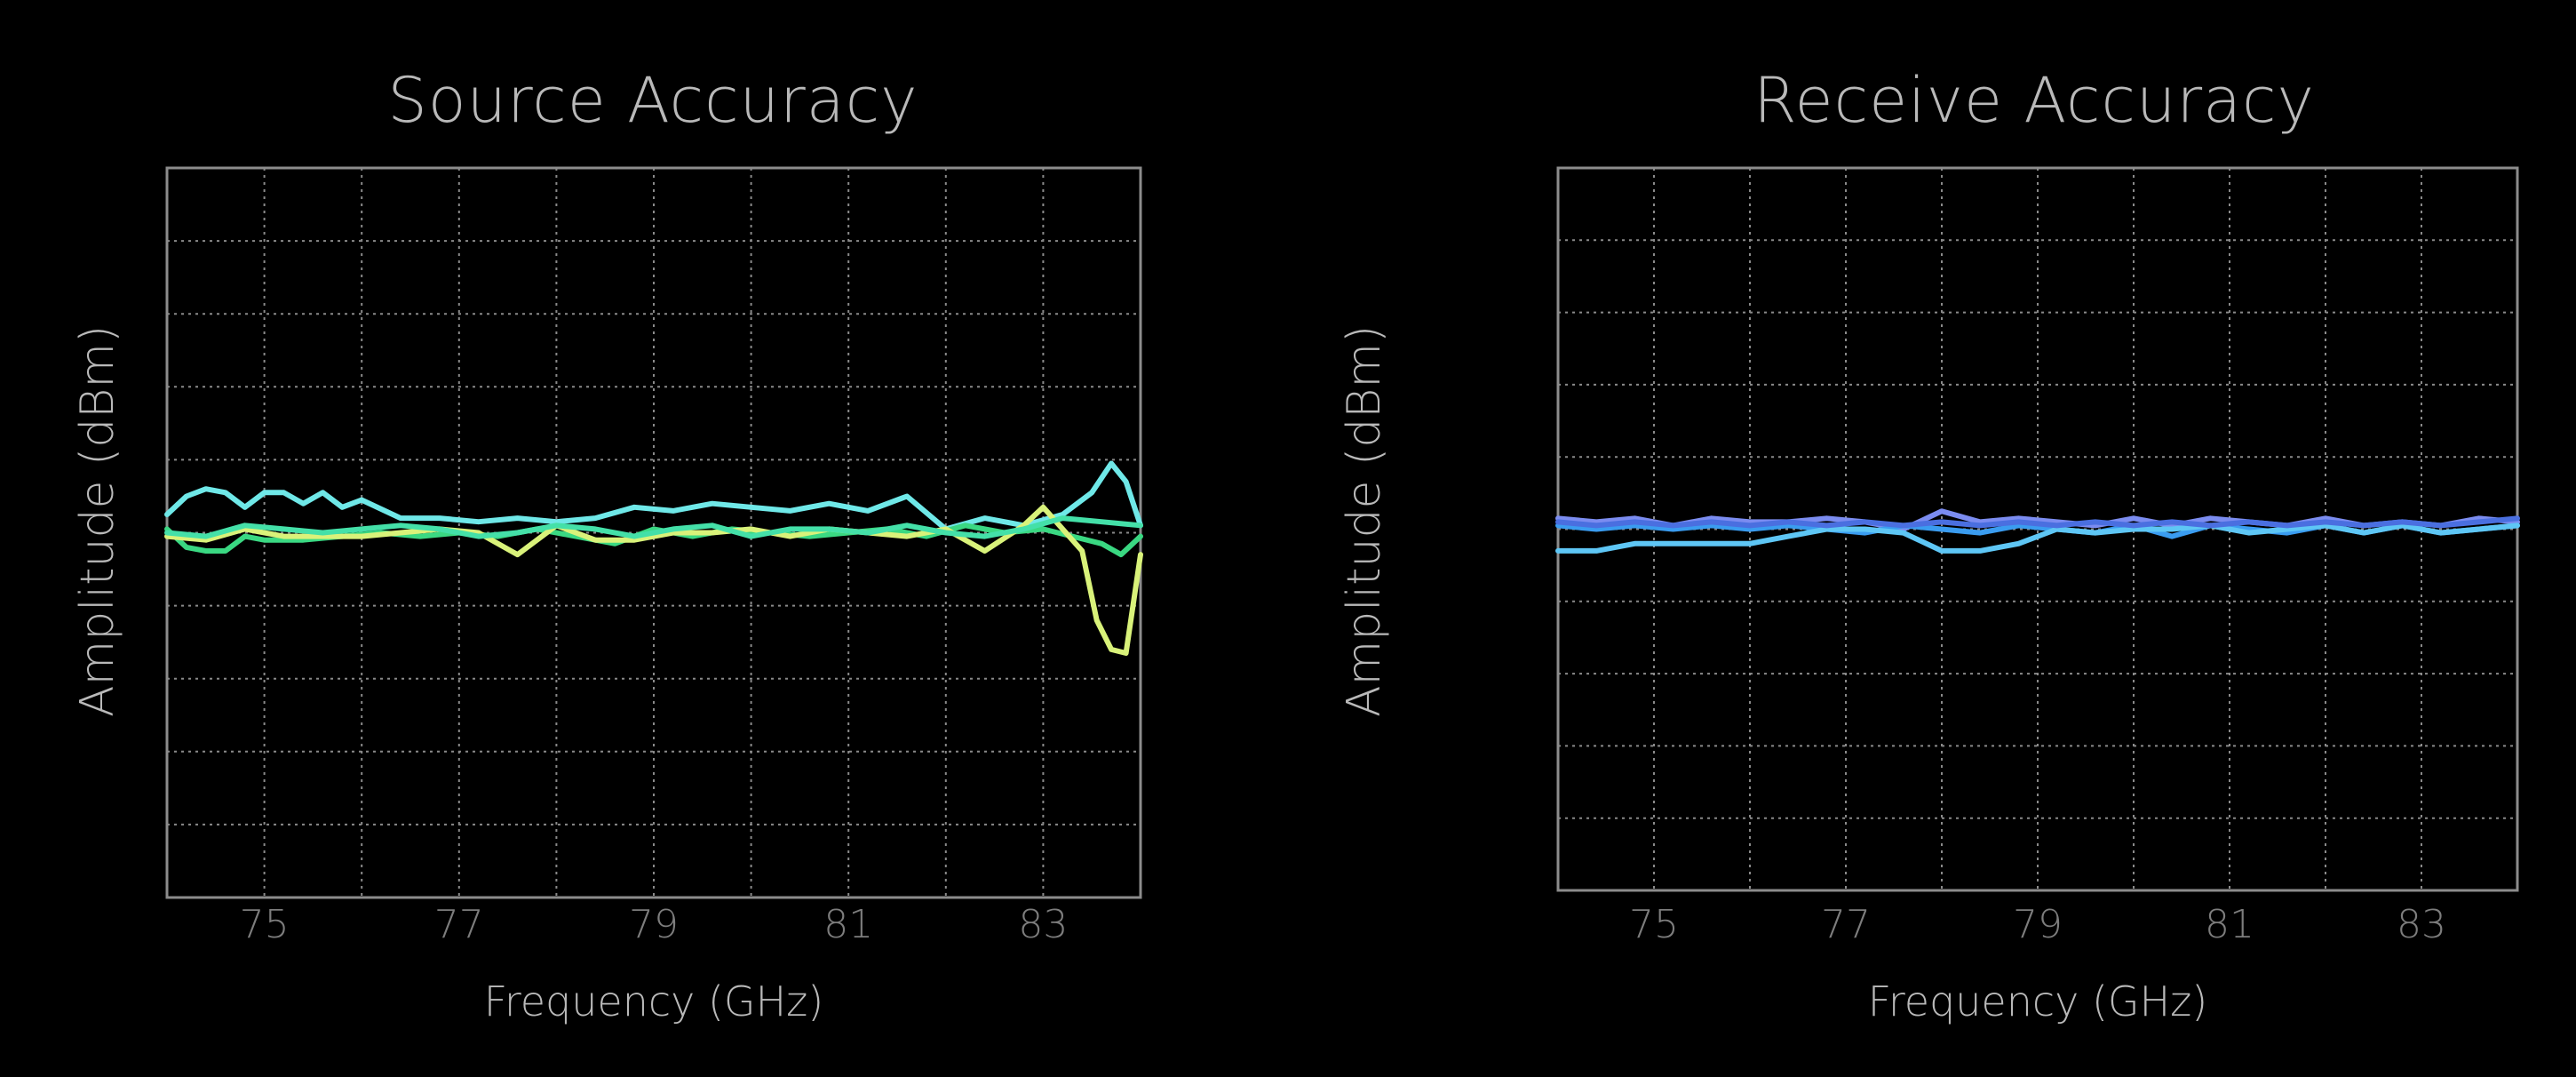 The height and width of the screenshot is (1077, 2576). Describe the element at coordinates (652, 101) in the screenshot. I see `chart-title: Source Accuracy` at that location.